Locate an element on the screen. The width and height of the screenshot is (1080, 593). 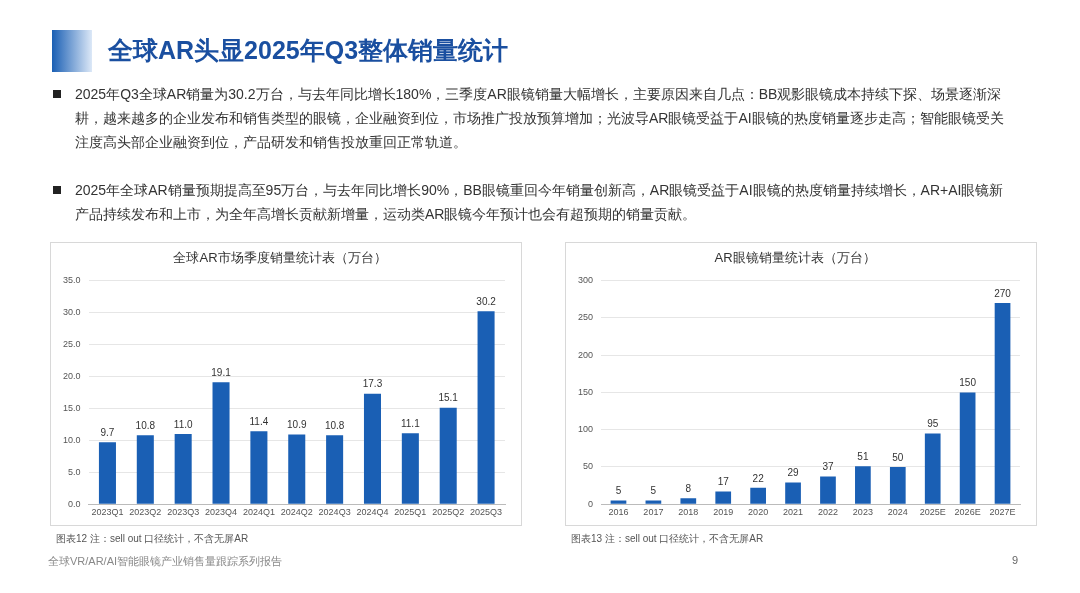
text: 全球VR/AR/AI智能眼镜产业销售量跟踪系列报告 is located at coordinates (165, 561).